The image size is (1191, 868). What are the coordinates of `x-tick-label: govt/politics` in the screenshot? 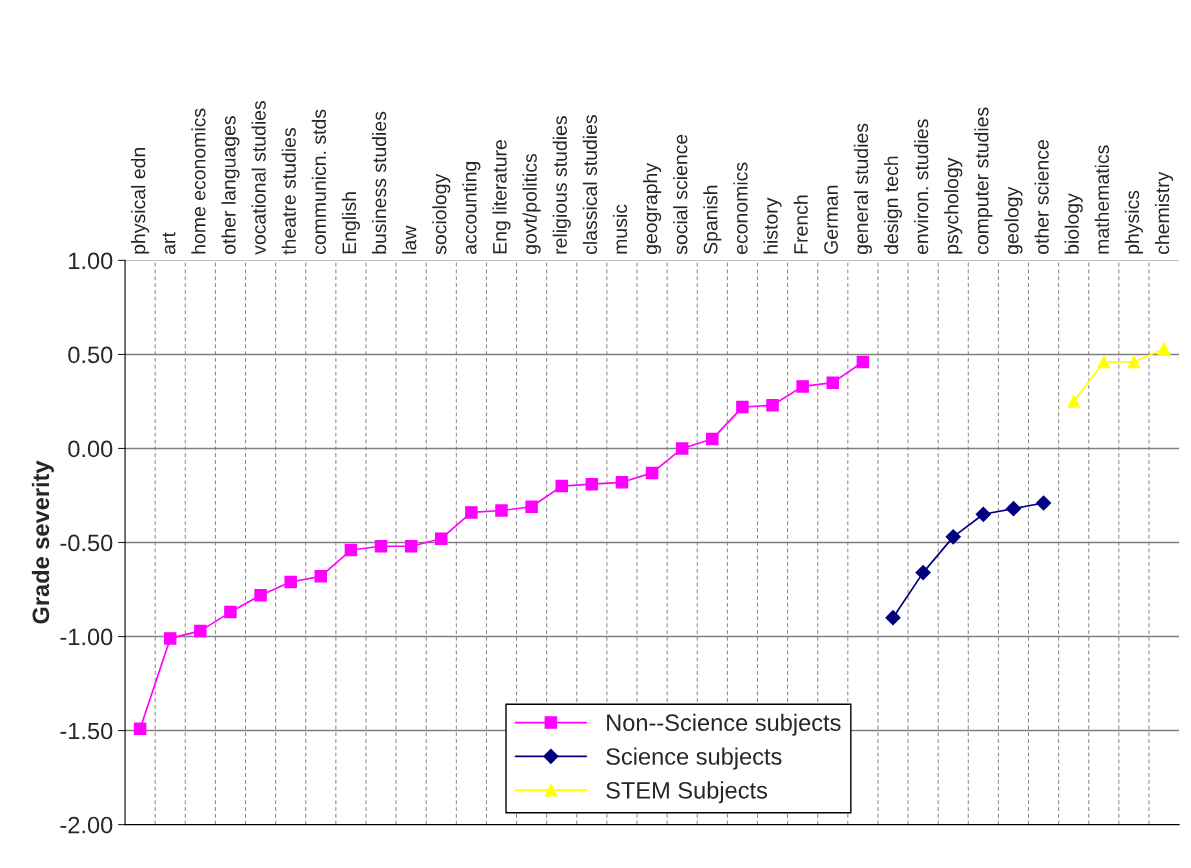 It's located at (531, 204).